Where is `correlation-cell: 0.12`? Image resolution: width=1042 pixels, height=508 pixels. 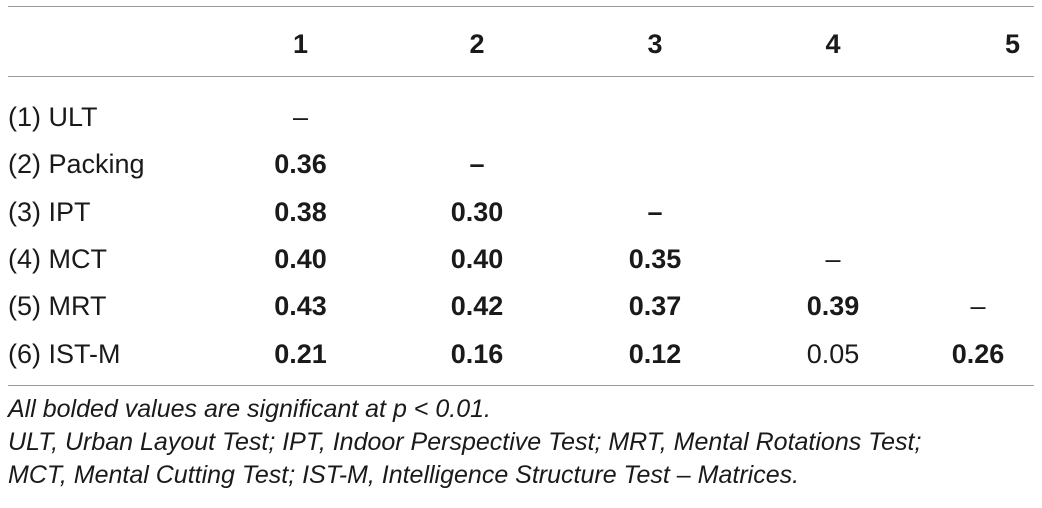 correlation-cell: 0.12 is located at coordinates (655, 353).